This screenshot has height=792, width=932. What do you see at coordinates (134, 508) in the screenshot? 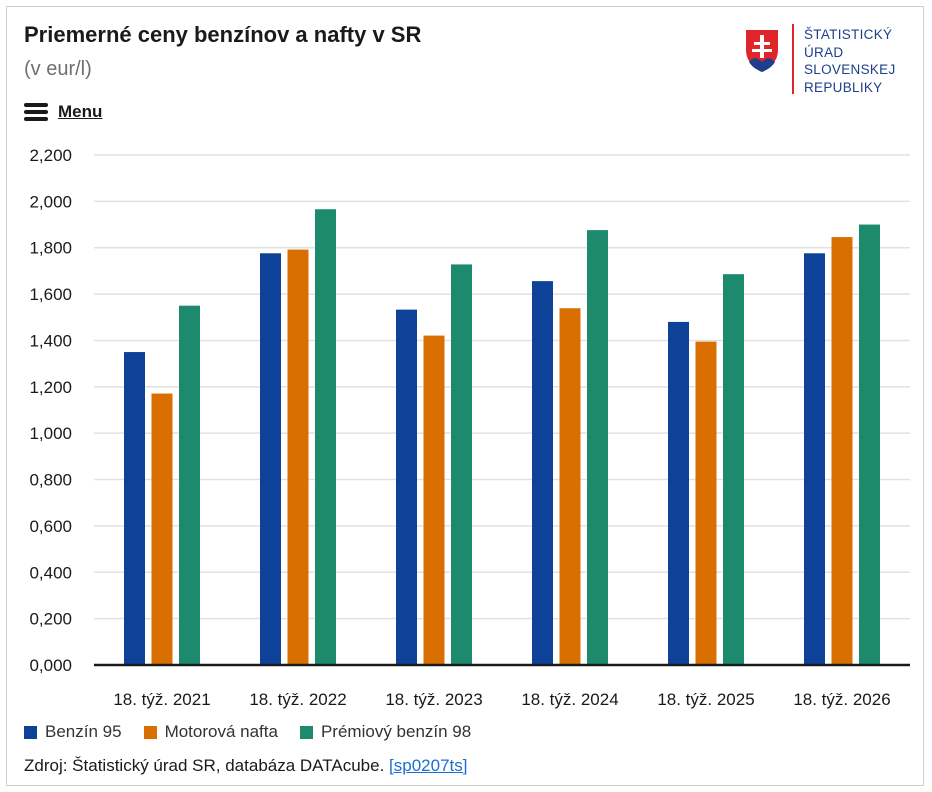
I see `bar: Benzín 95: 1.35` at bounding box center [134, 508].